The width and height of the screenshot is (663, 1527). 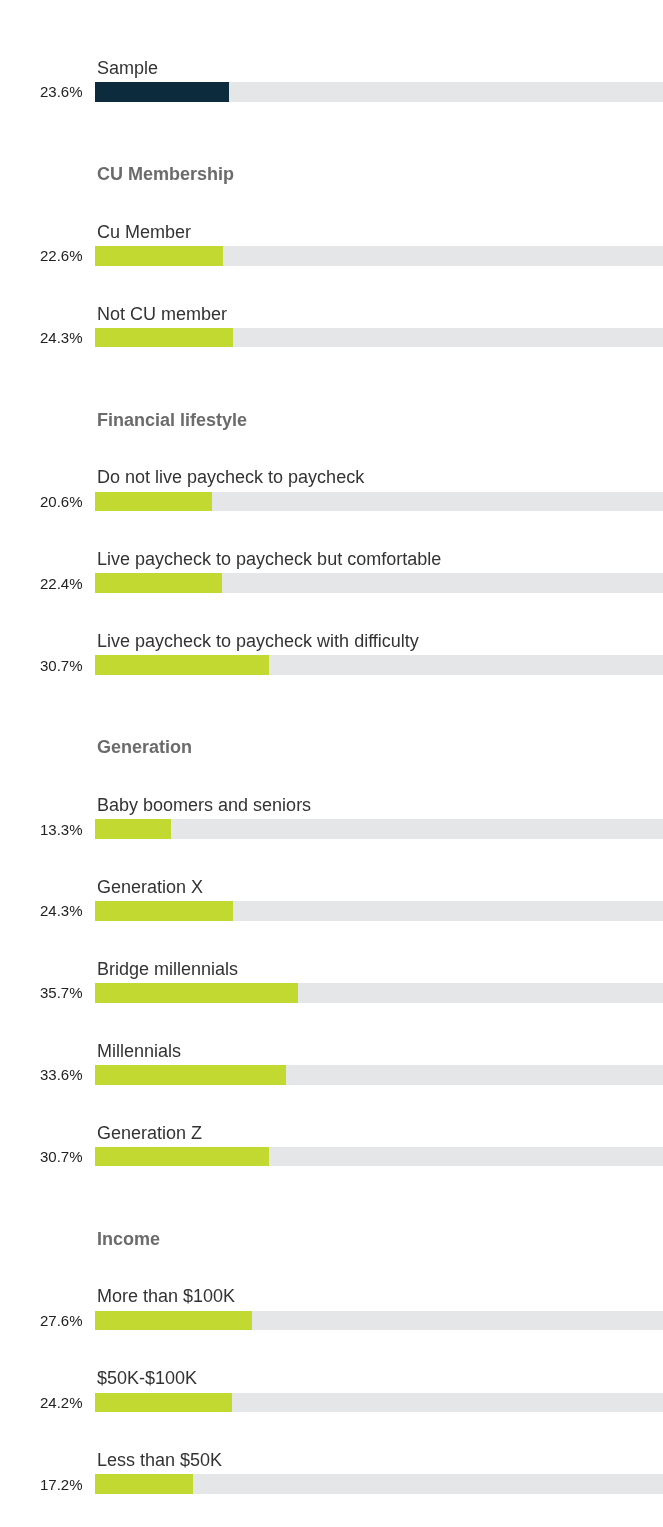 I want to click on y-tick-label: $50K-$100K, so click(x=147, y=1378).